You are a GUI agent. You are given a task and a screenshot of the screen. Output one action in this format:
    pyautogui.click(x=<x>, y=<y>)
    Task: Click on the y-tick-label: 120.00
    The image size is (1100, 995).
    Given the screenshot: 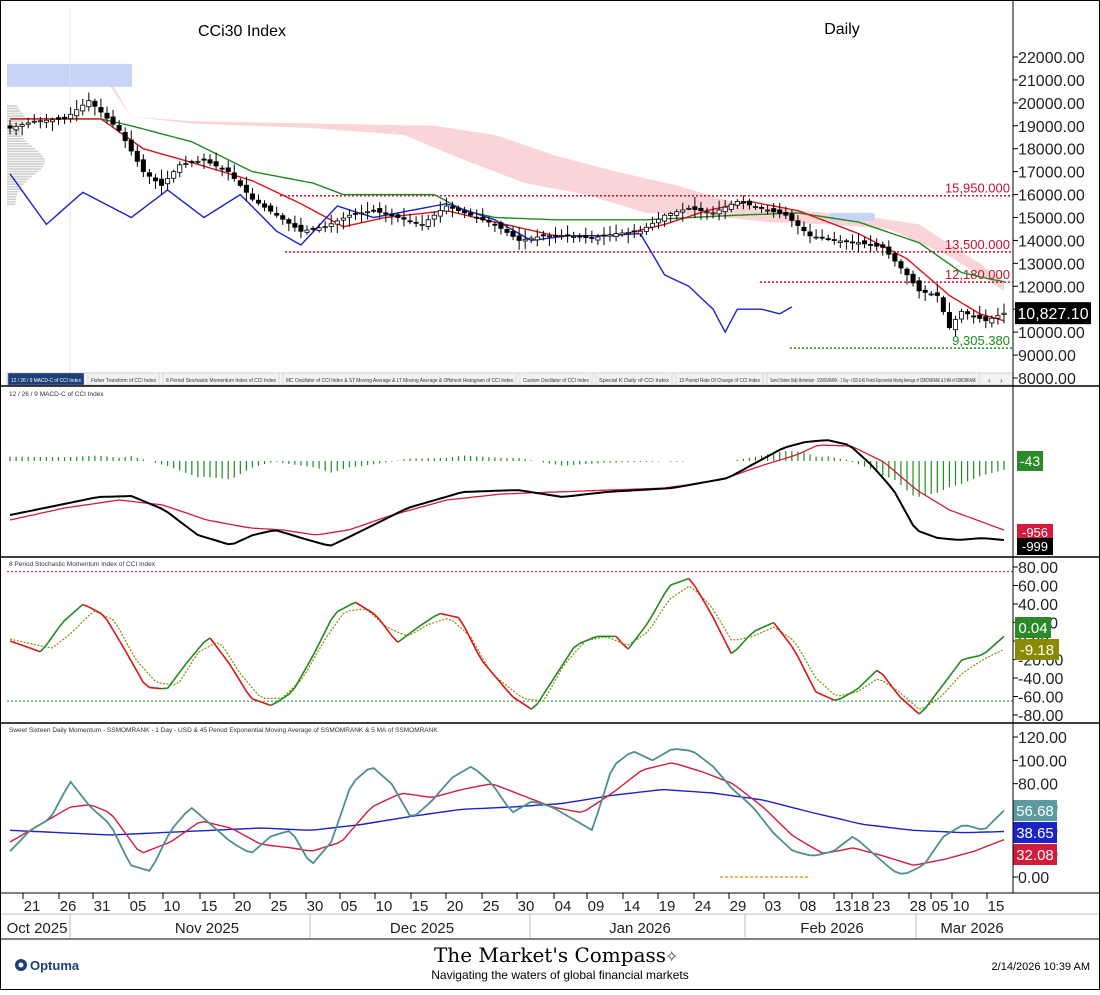 What is the action you would take?
    pyautogui.click(x=1042, y=738)
    